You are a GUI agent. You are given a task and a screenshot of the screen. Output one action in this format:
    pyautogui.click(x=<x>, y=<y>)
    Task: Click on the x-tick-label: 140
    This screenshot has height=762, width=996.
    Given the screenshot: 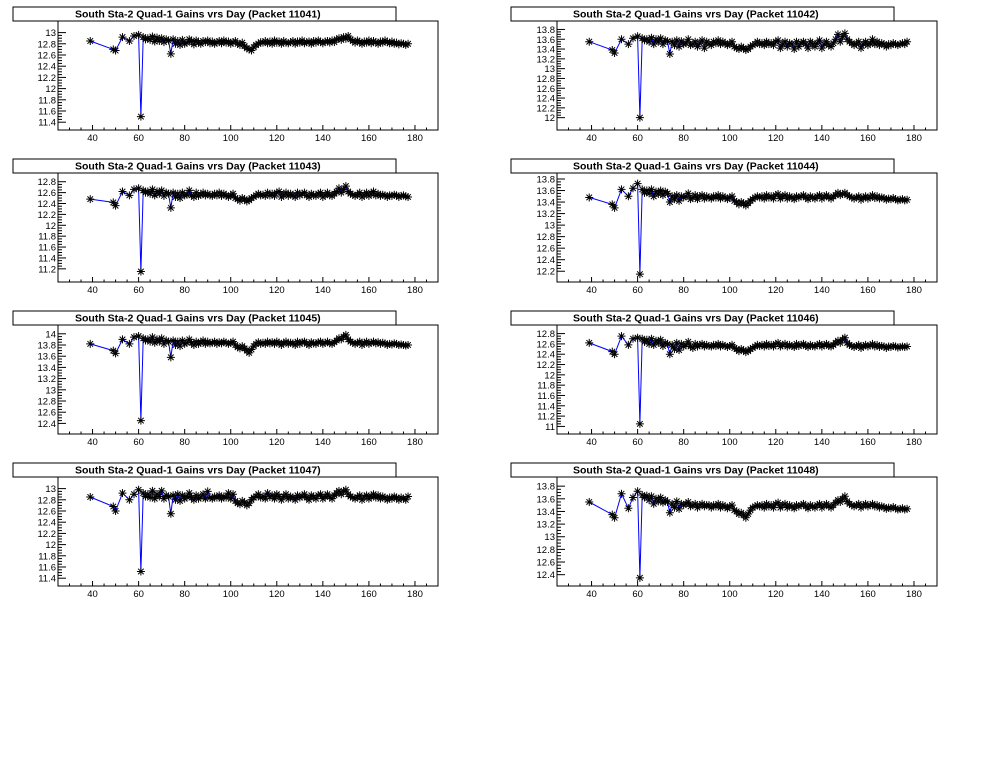 What is the action you would take?
    pyautogui.click(x=323, y=442)
    